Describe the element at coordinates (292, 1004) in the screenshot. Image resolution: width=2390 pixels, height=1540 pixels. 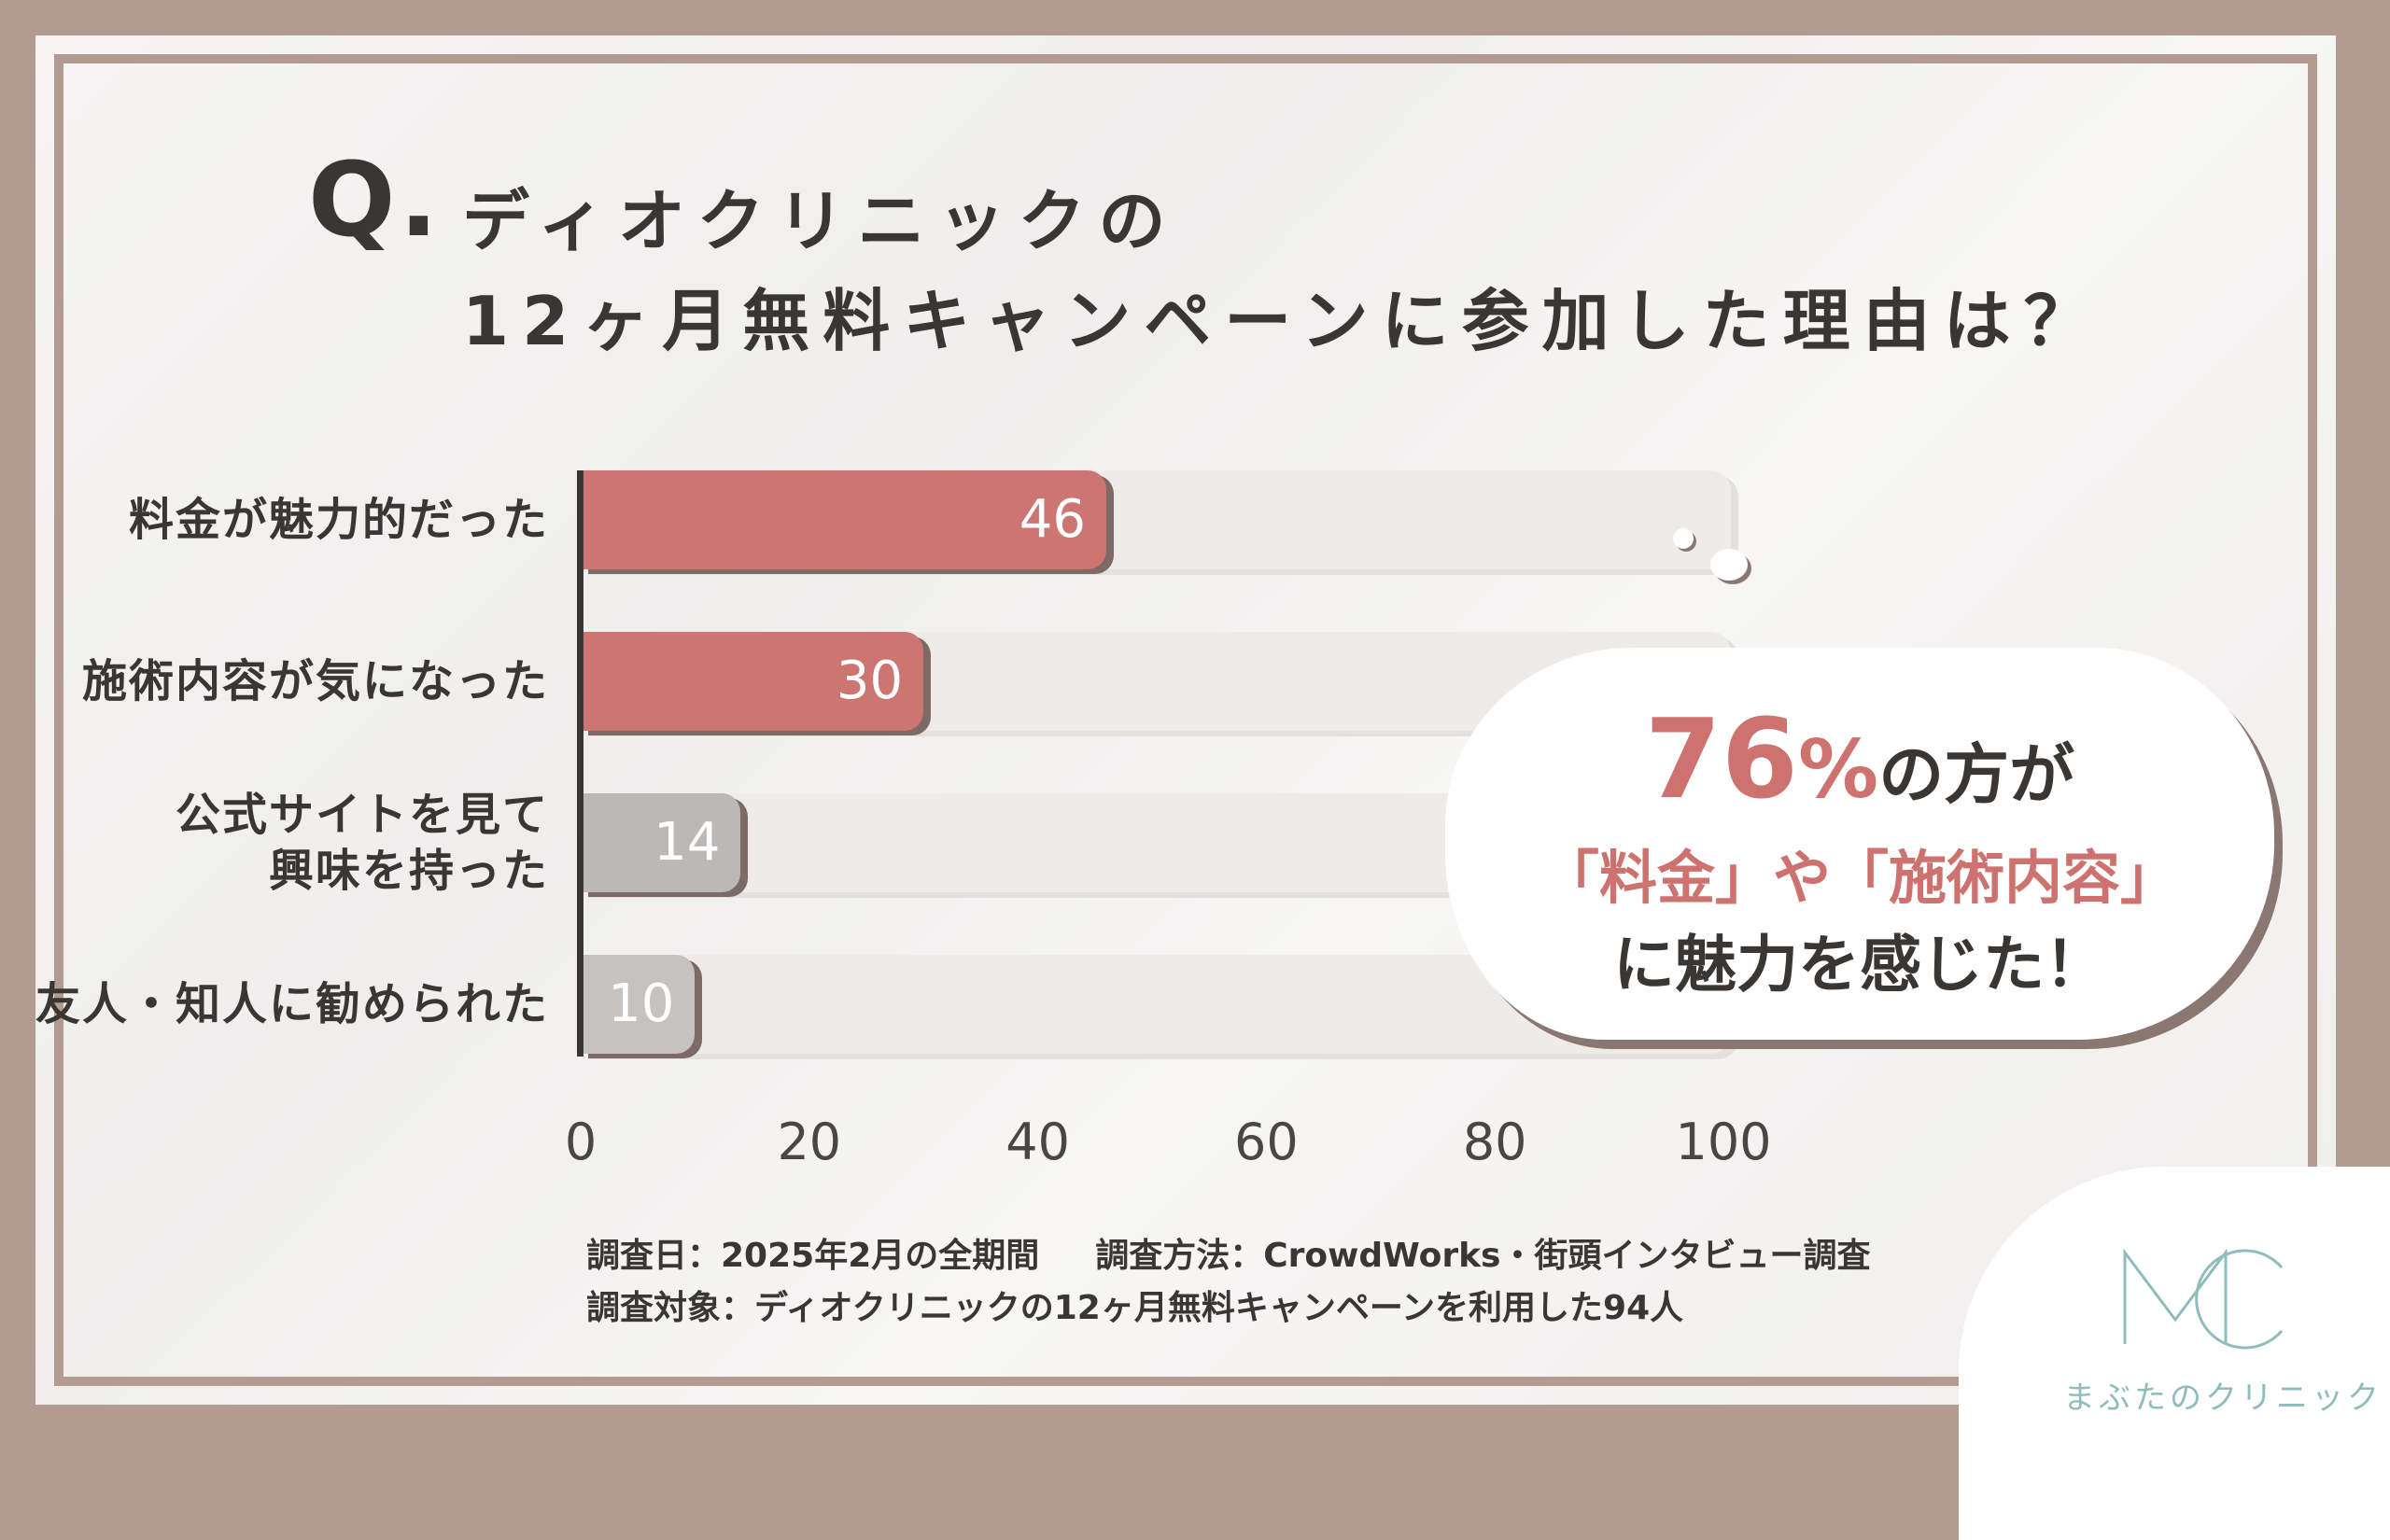
I see `category-label: 友人・知人に勧められた` at that location.